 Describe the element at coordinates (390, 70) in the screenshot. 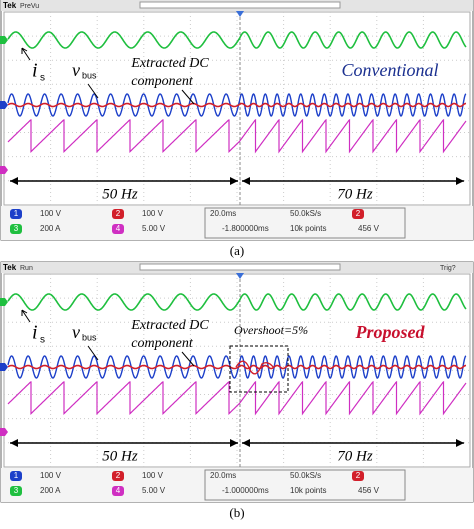

I see `method-label: Conventional` at that location.